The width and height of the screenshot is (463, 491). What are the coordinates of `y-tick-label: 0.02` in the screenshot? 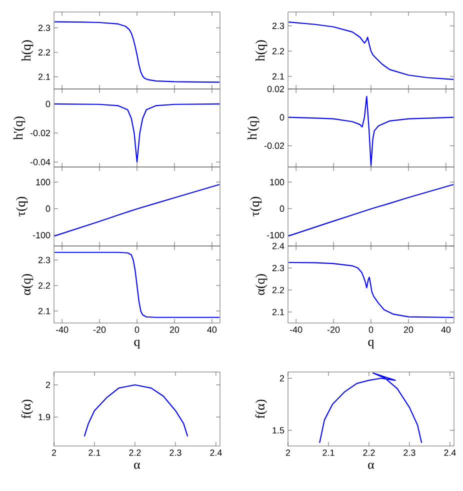 It's located at (275, 89).